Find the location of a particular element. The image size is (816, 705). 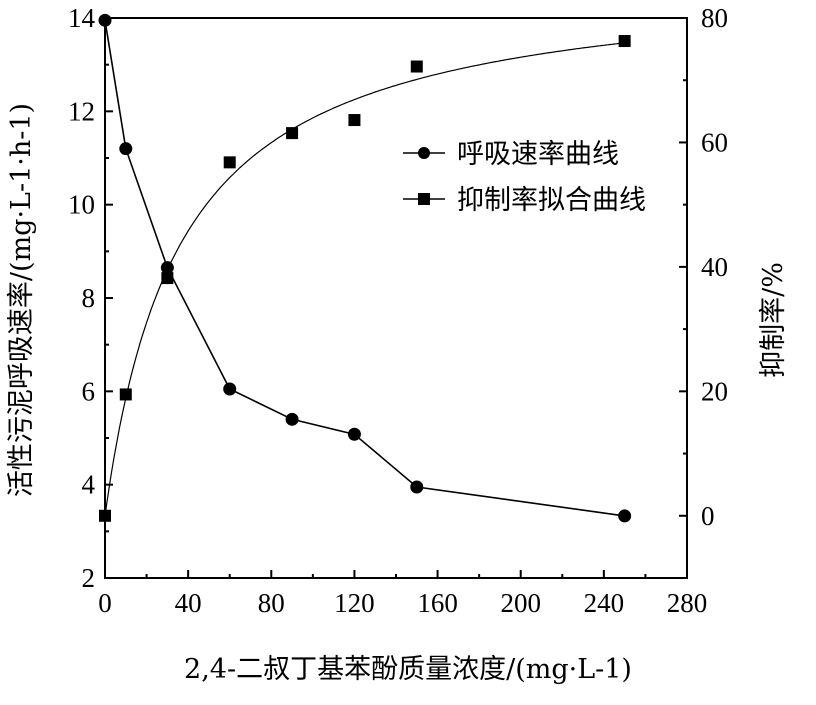

x-tick-label: 0 is located at coordinates (105, 603).